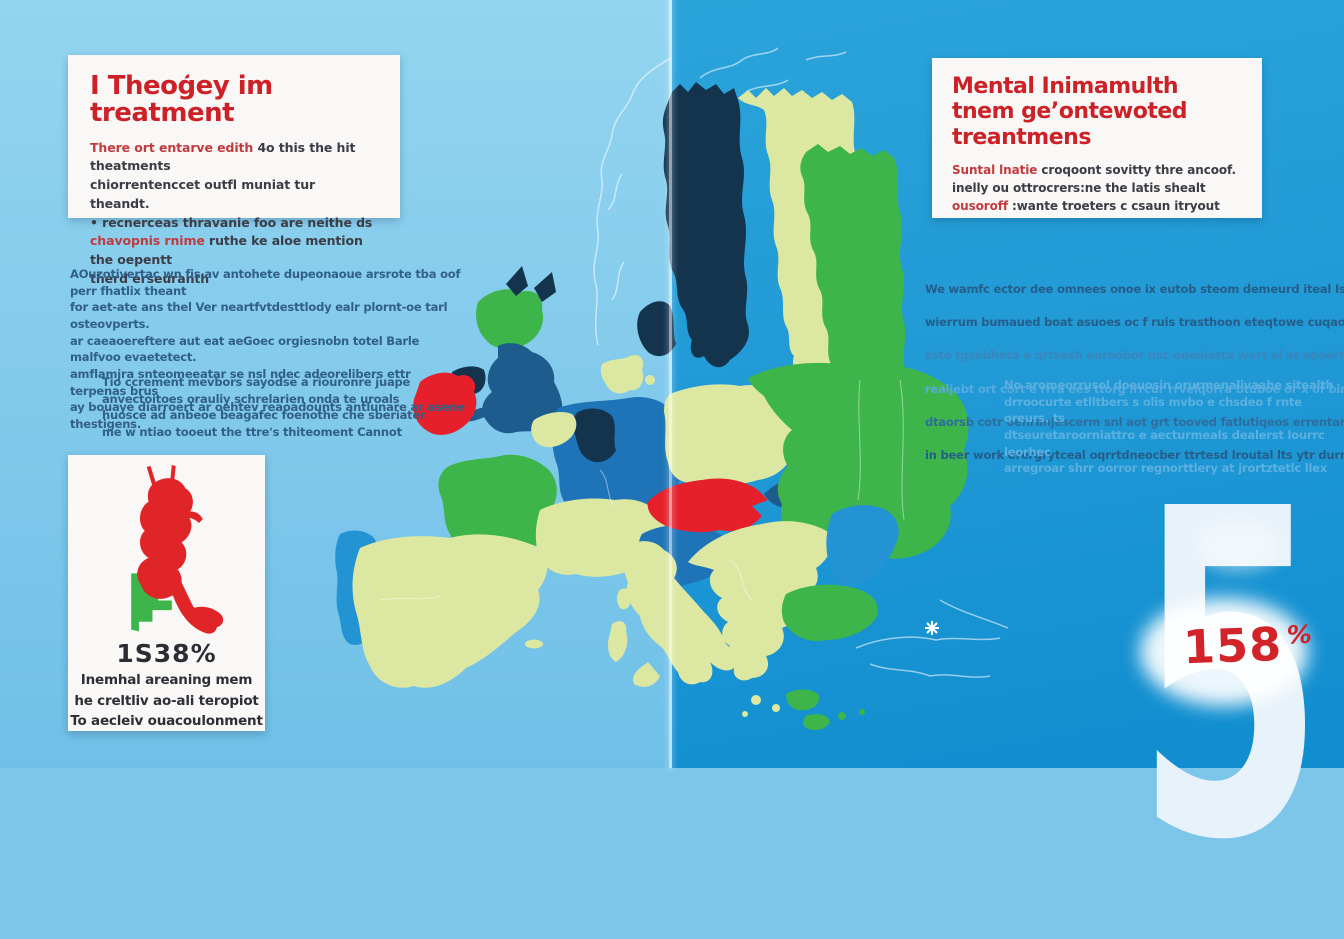 The width and height of the screenshot is (1344, 939). Describe the element at coordinates (862, 545) in the screenshot. I see `country-romania-west` at that location.